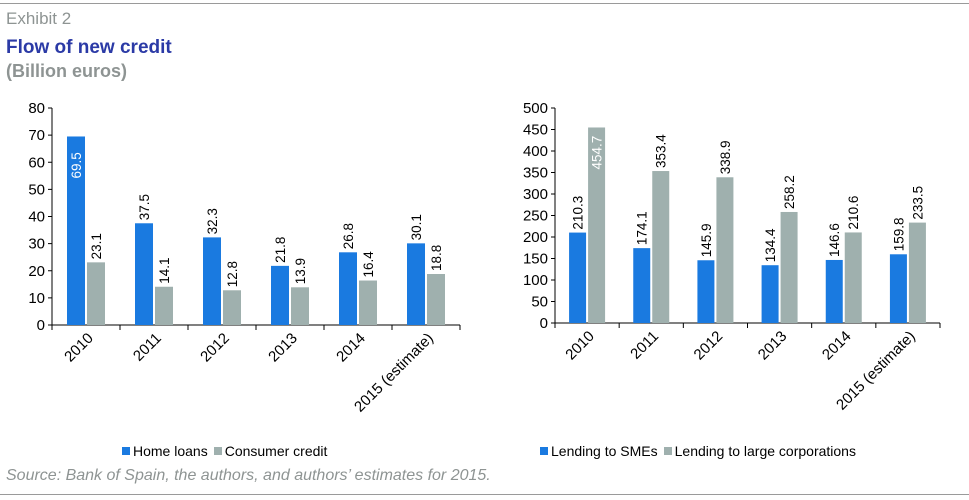  What do you see at coordinates (535, 130) in the screenshot?
I see `y-tick-label: 450` at bounding box center [535, 130].